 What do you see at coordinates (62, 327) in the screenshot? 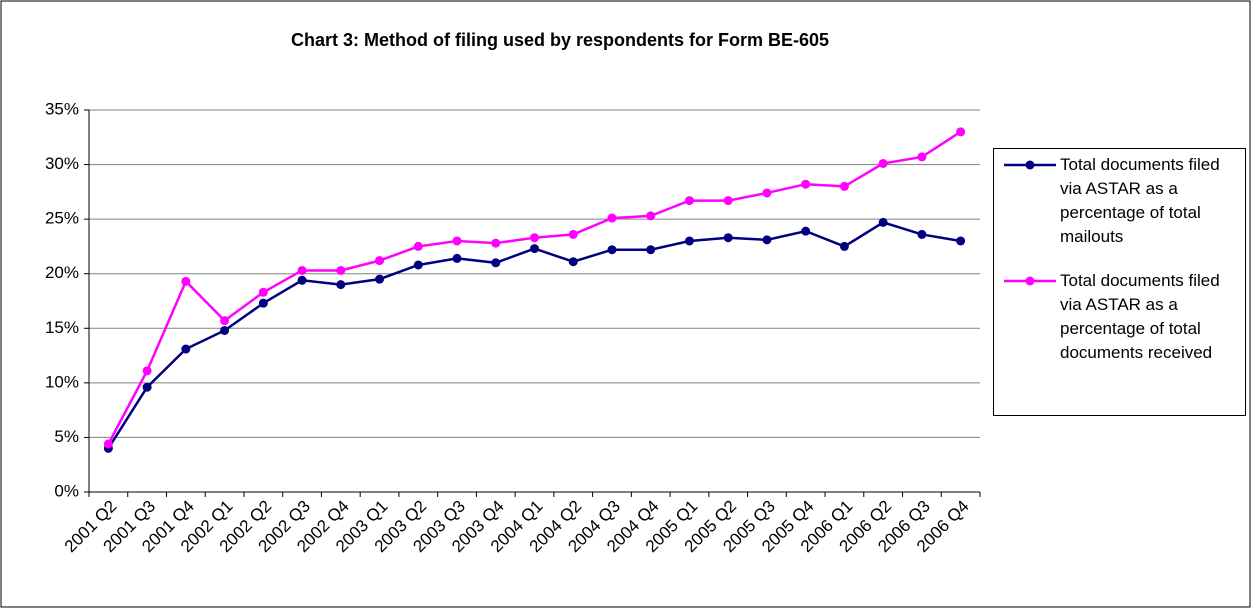
I see `y-tick-label: 15%` at bounding box center [62, 327].